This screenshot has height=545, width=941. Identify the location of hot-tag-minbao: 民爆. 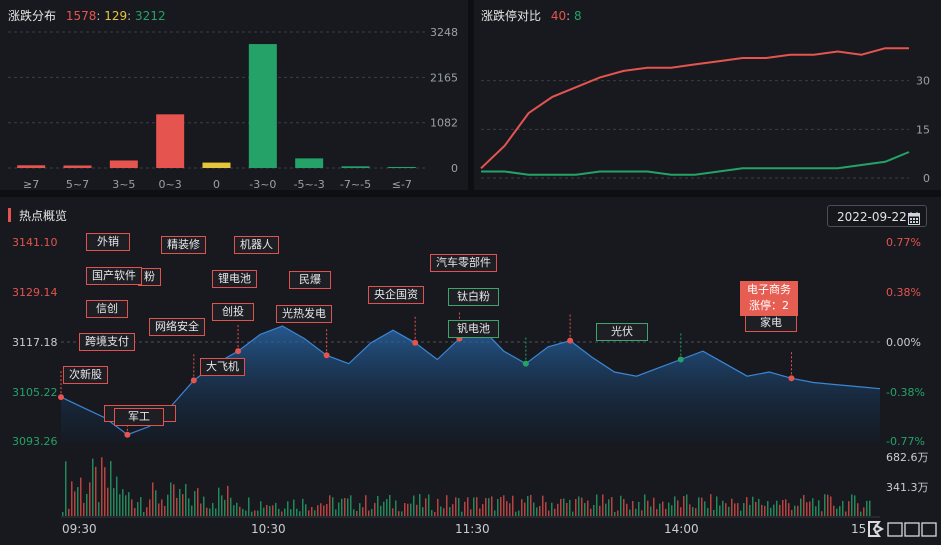
(310, 280).